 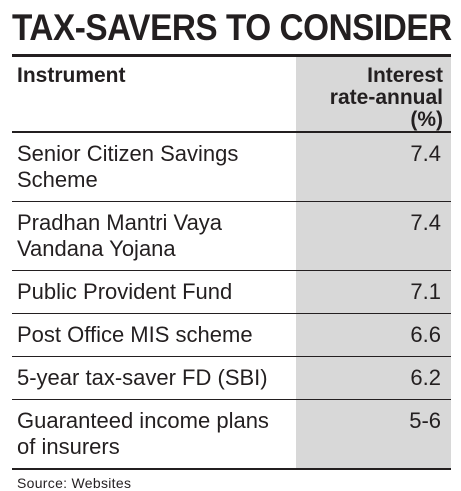 I want to click on title-divider, so click(x=231, y=55).